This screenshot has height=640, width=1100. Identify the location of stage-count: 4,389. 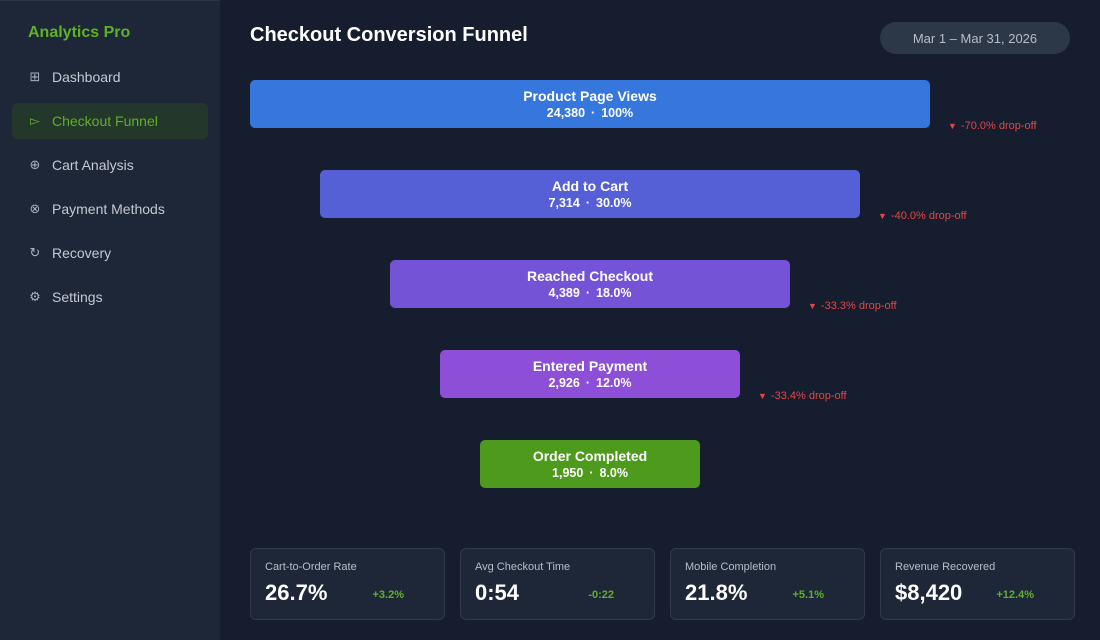
(564, 293).